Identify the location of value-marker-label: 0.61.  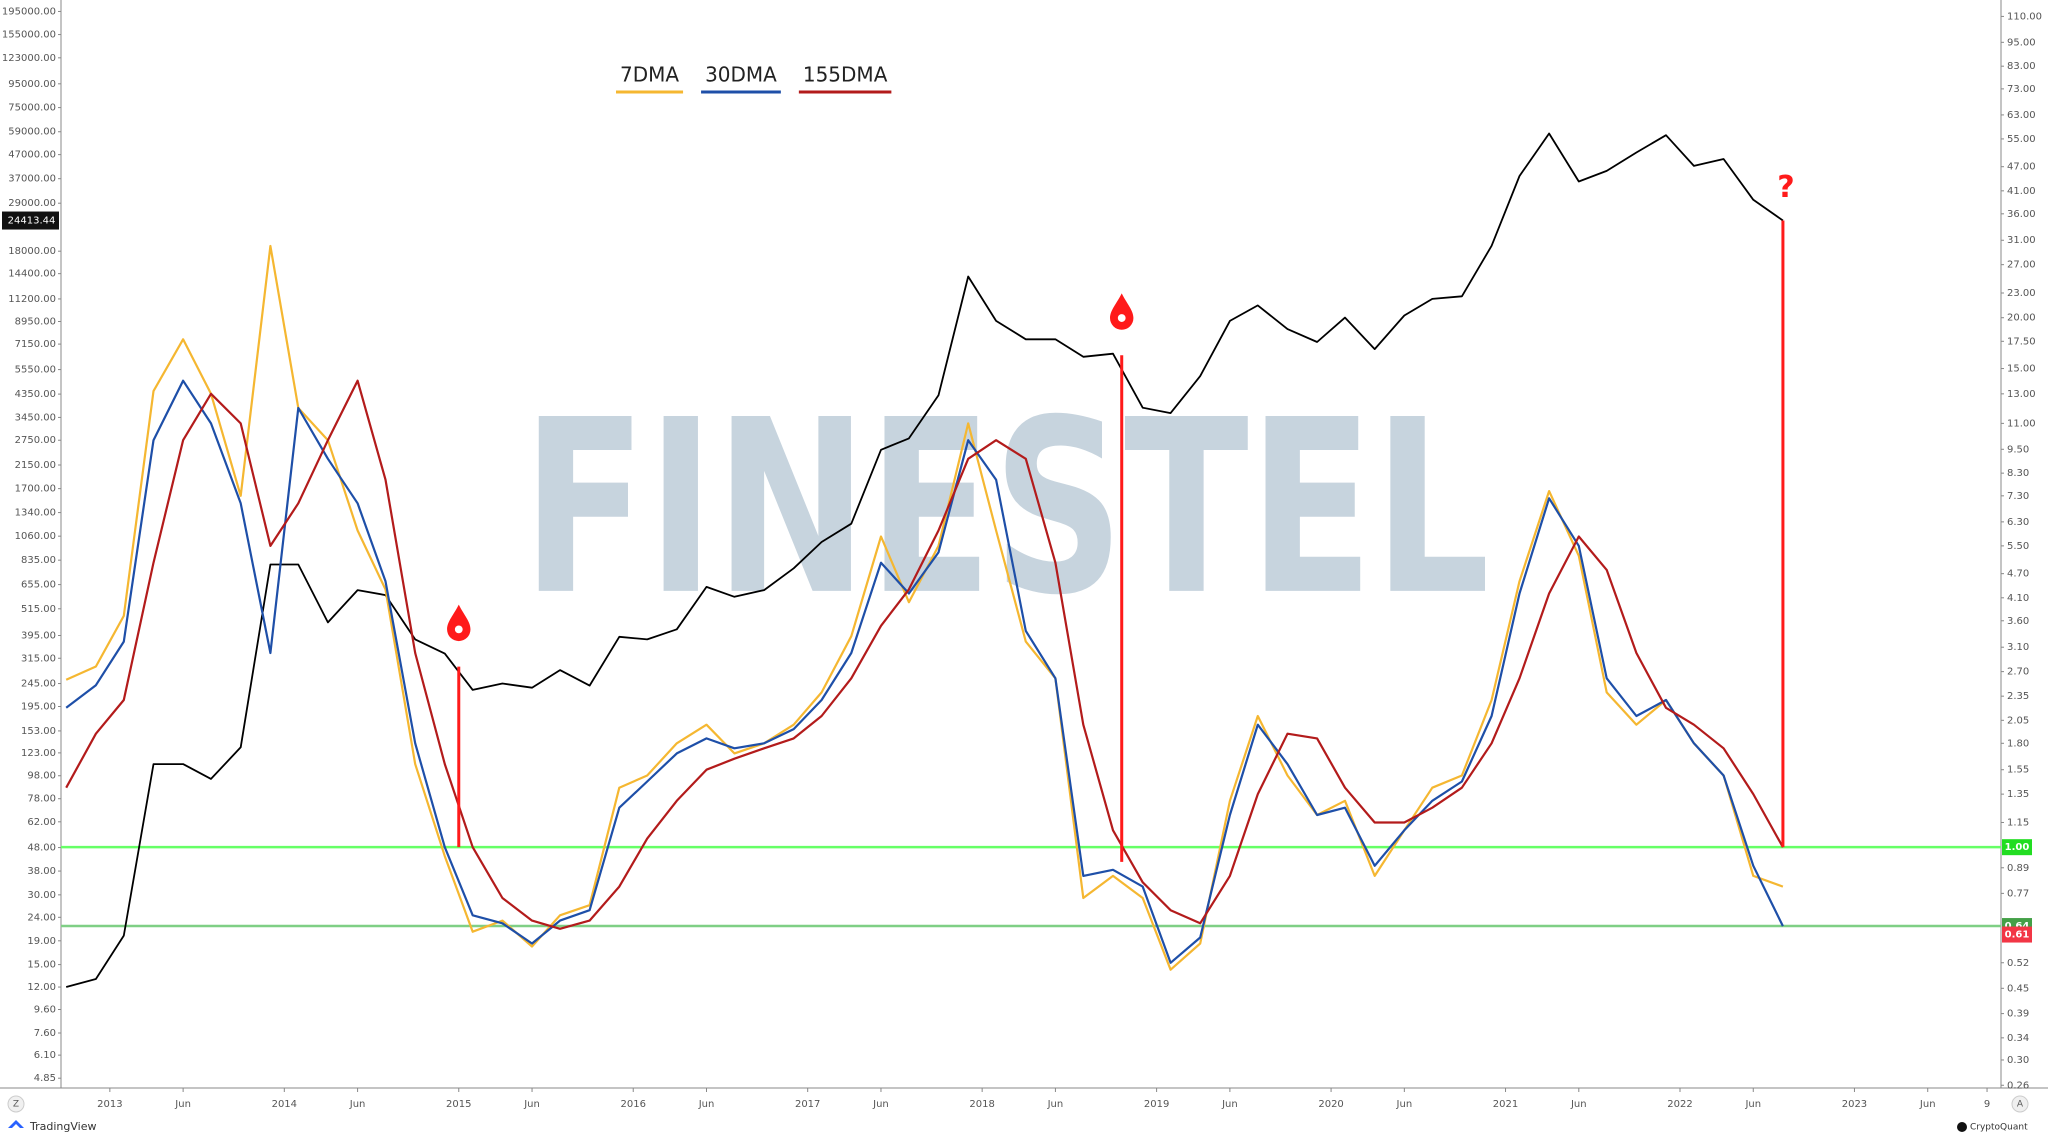
(2017, 935).